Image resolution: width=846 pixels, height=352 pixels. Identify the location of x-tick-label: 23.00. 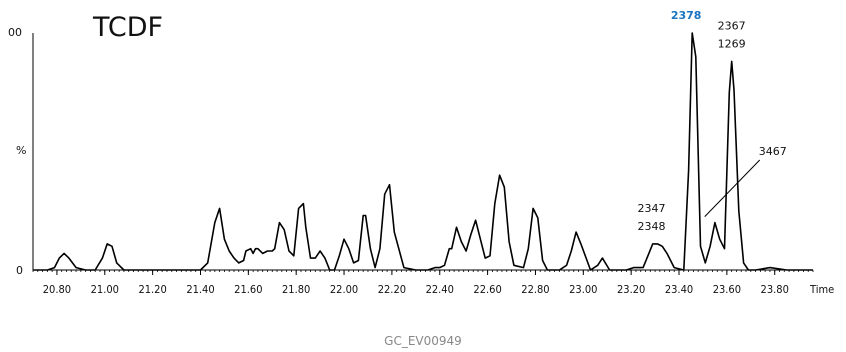
(583, 289).